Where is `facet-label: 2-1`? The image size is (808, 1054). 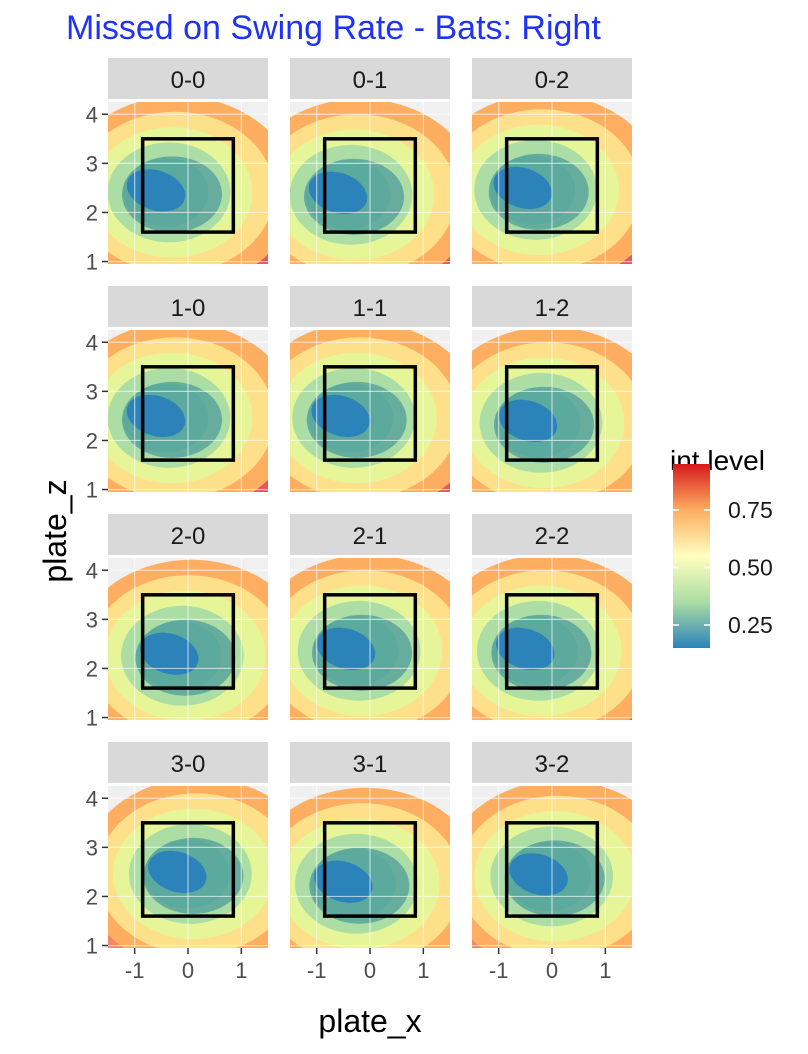 facet-label: 2-1 is located at coordinates (370, 536).